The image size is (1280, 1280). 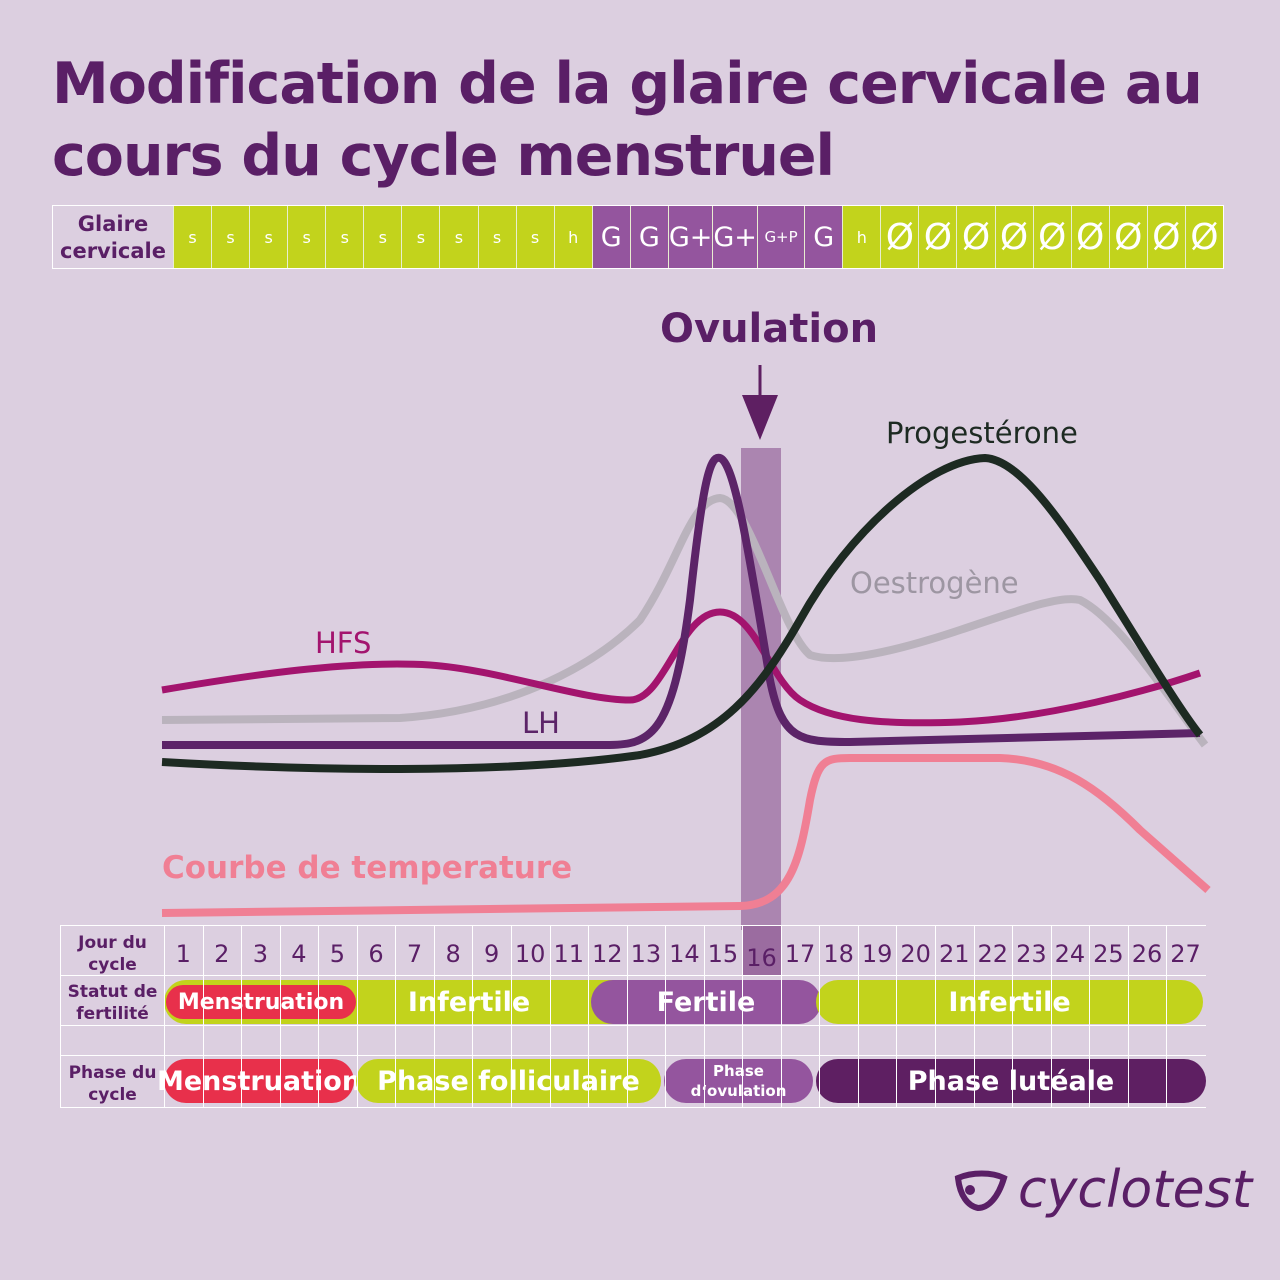 What do you see at coordinates (1070, 954) in the screenshot?
I see `day-cell: 24` at bounding box center [1070, 954].